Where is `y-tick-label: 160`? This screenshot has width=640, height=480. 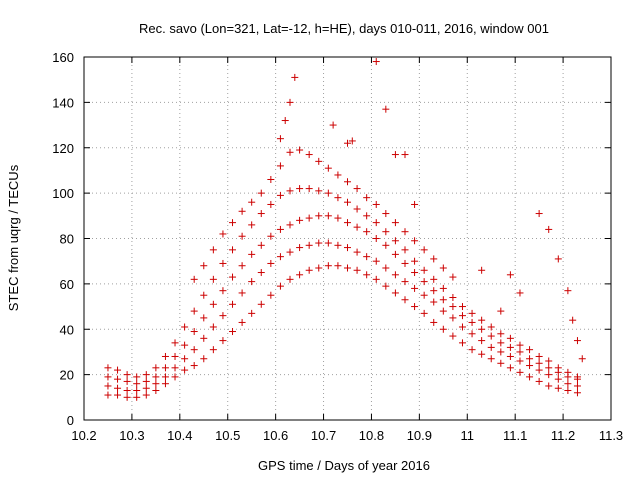 y-tick-label: 160 is located at coordinates (63, 57).